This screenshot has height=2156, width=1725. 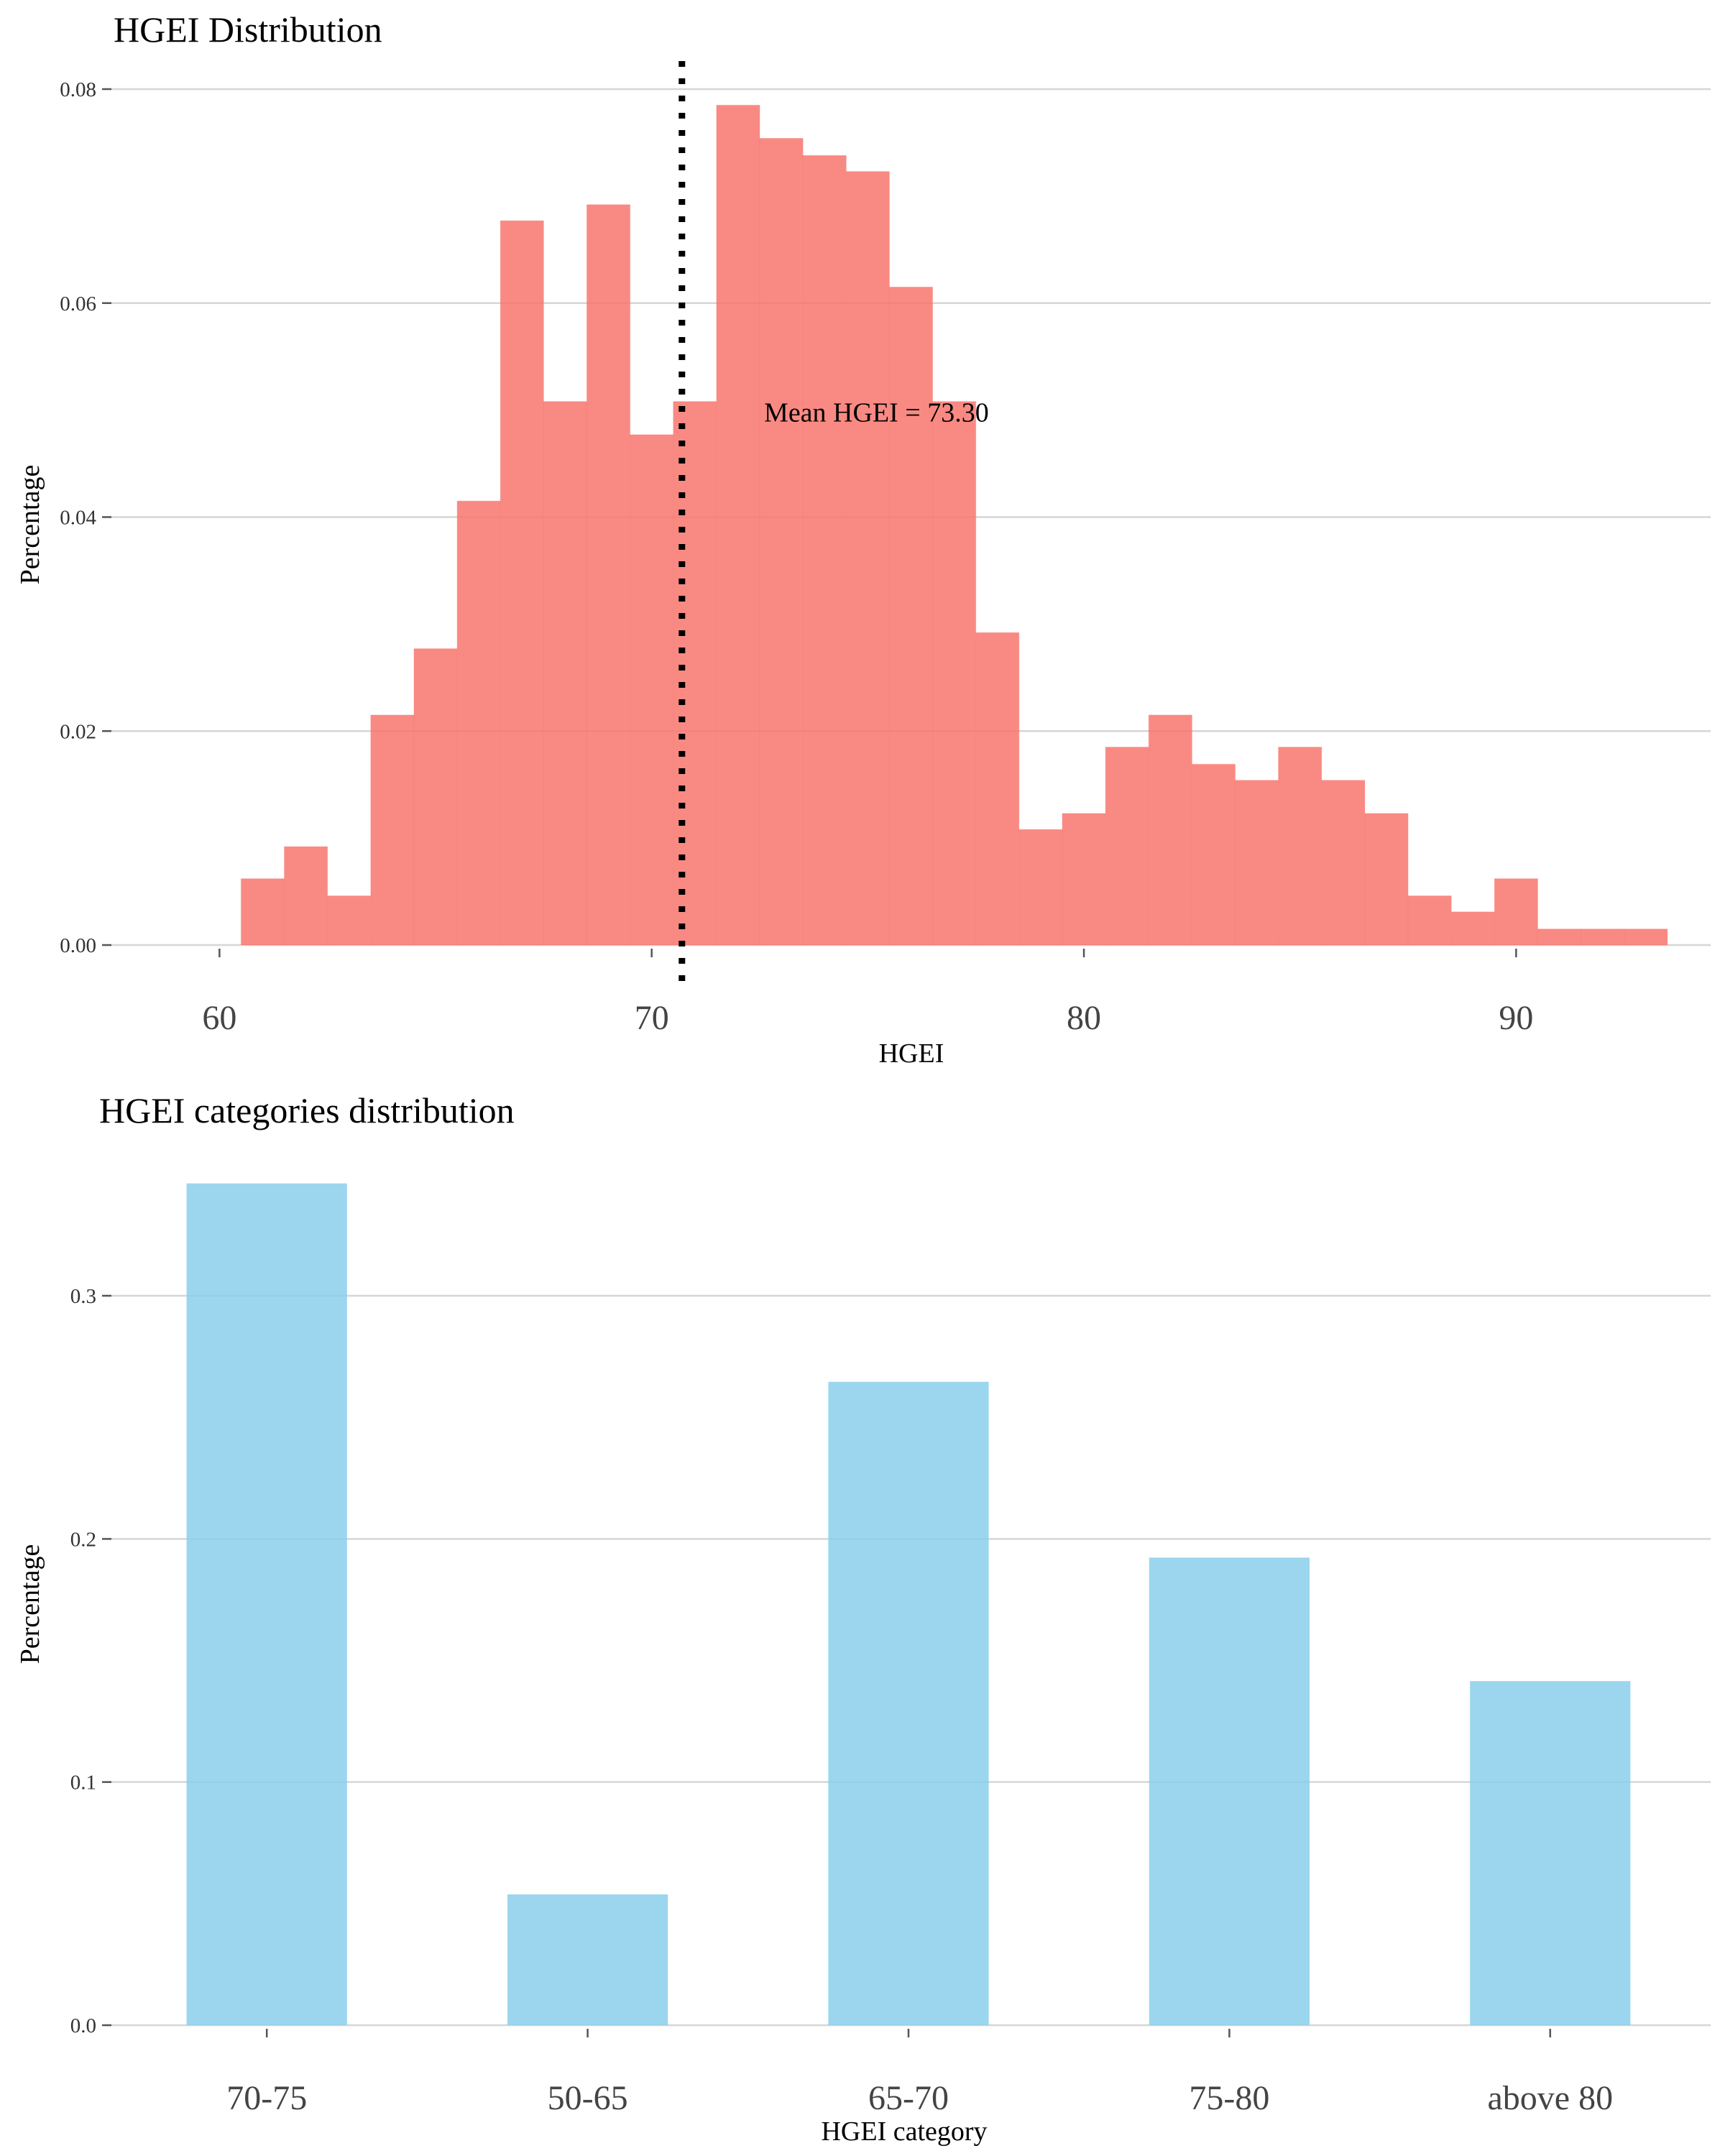 What do you see at coordinates (1550, 2098) in the screenshot?
I see `x-tick-label: above 80` at bounding box center [1550, 2098].